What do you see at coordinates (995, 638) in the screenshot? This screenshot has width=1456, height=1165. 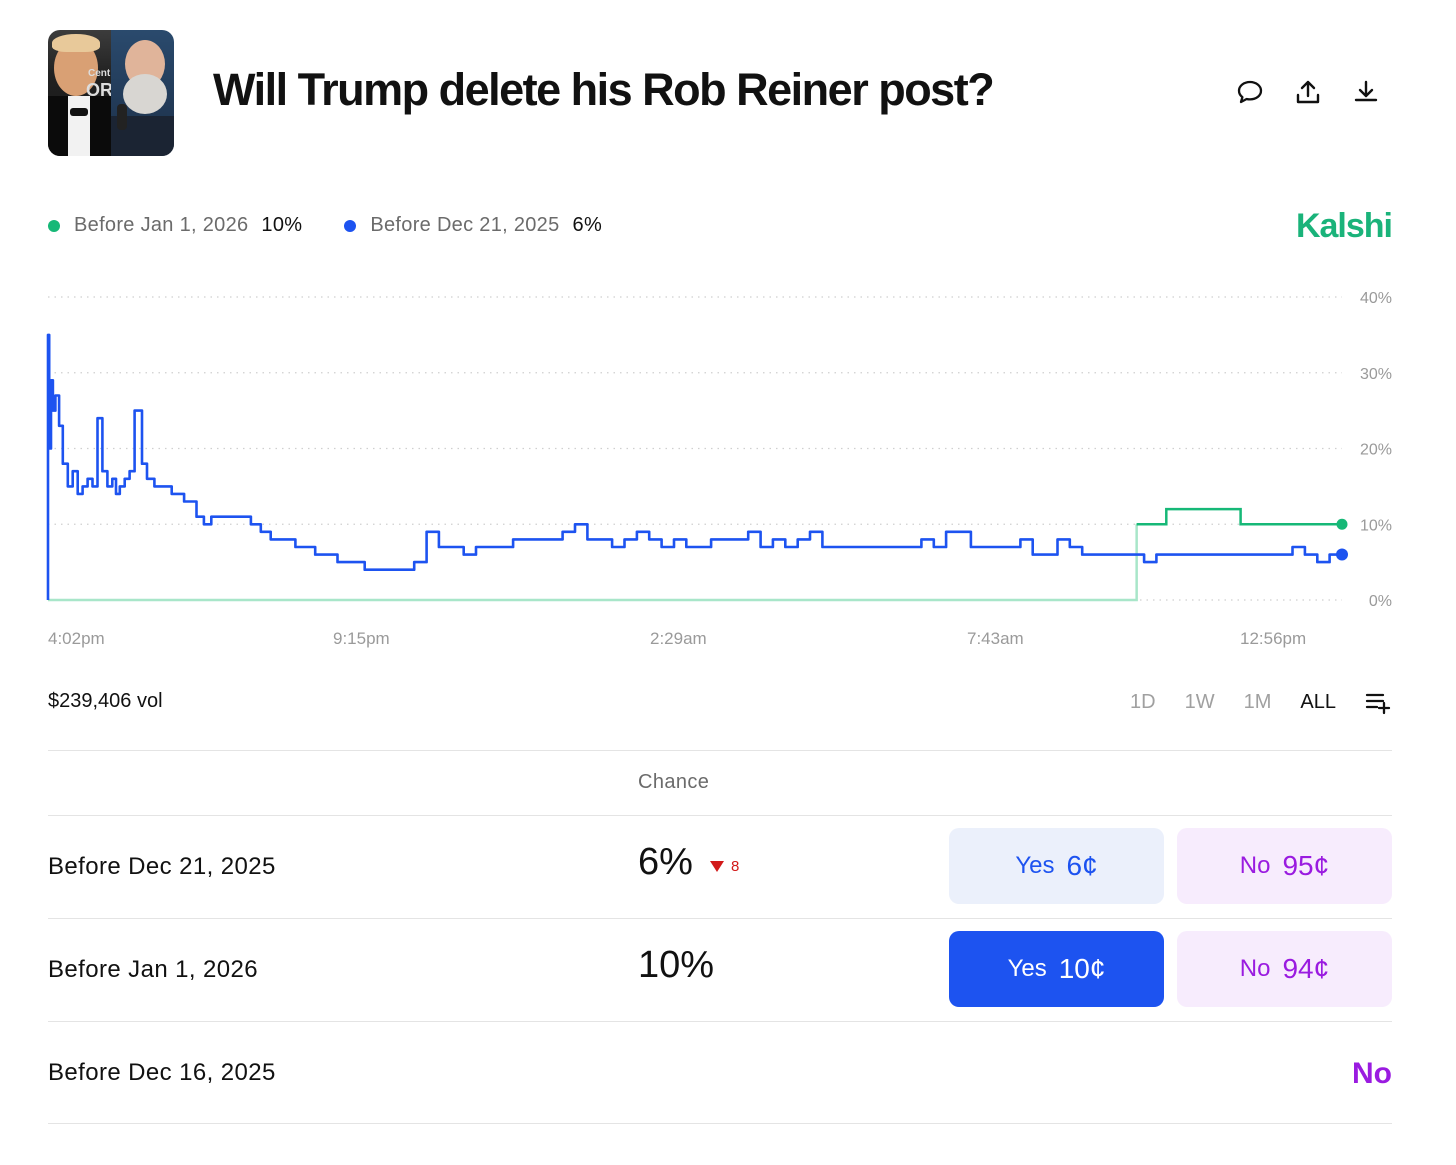 I see `x-tick-label: 7:43am` at bounding box center [995, 638].